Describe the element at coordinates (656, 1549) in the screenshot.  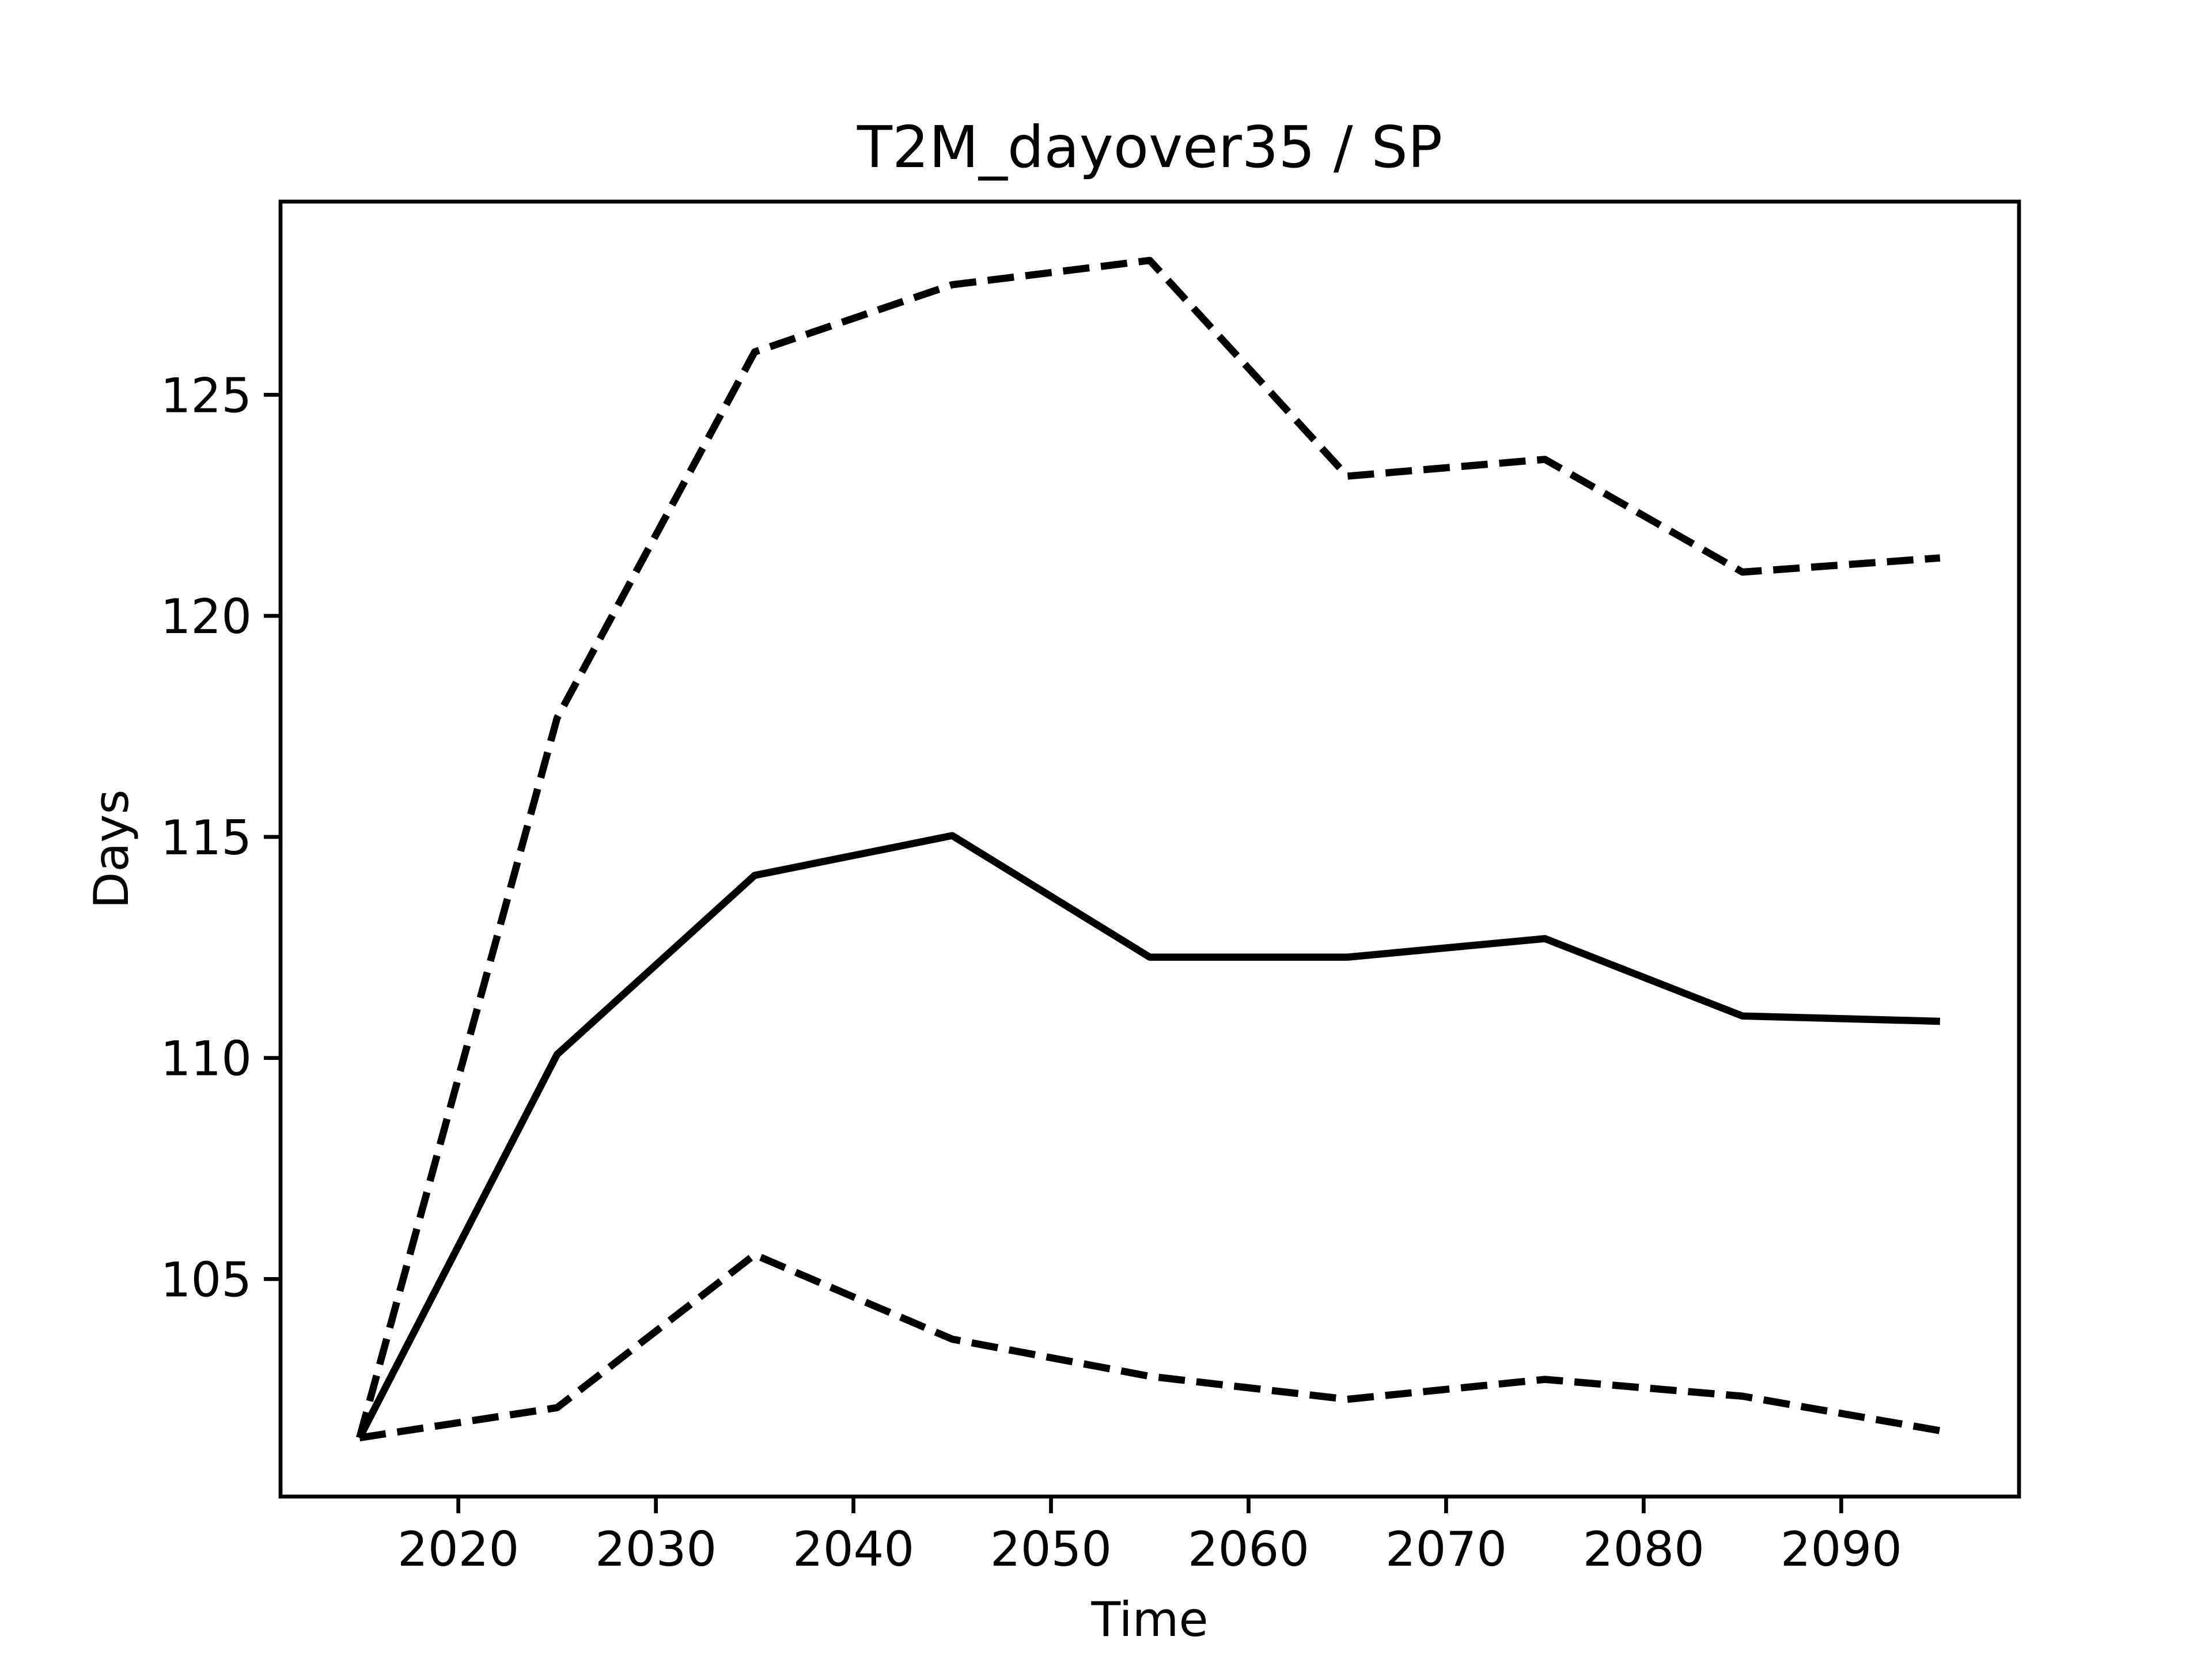
I see `x-tick-label: 2030` at that location.